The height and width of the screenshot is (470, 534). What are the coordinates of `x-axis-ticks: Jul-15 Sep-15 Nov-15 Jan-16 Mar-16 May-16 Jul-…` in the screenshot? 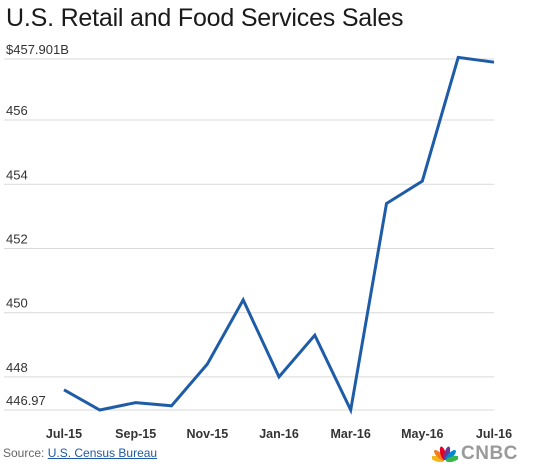 It's located at (279, 434).